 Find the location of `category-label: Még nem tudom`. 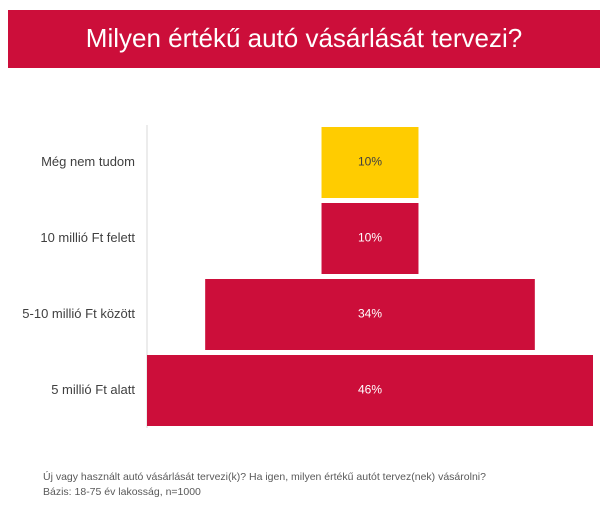

category-label: Még nem tudom is located at coordinates (88, 161).